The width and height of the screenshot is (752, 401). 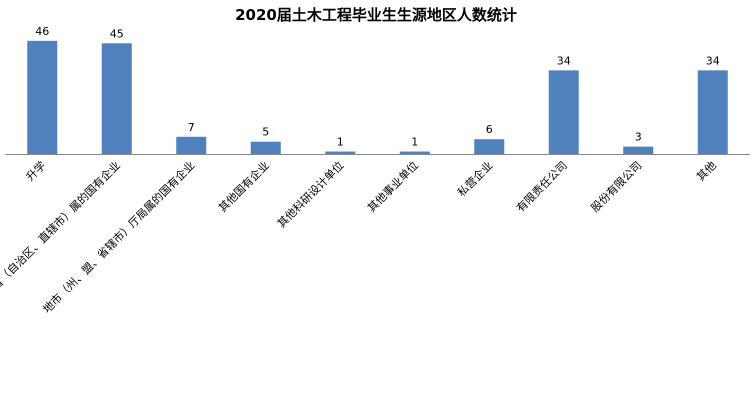 I want to click on data-label: 46, so click(x=42, y=31).